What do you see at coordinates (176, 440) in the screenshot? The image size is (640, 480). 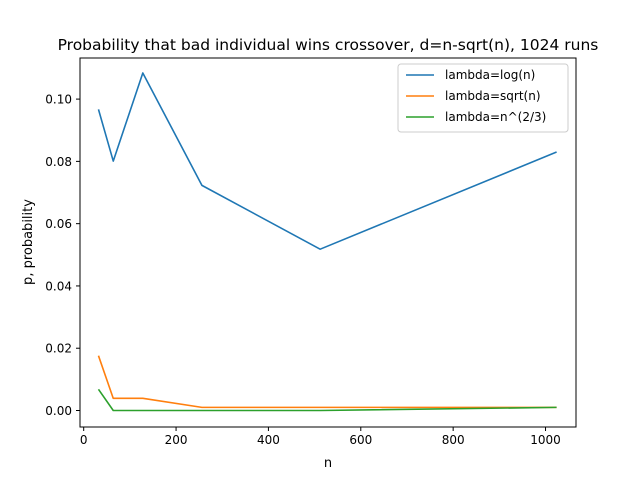 I see `x-tick-label: 200` at bounding box center [176, 440].